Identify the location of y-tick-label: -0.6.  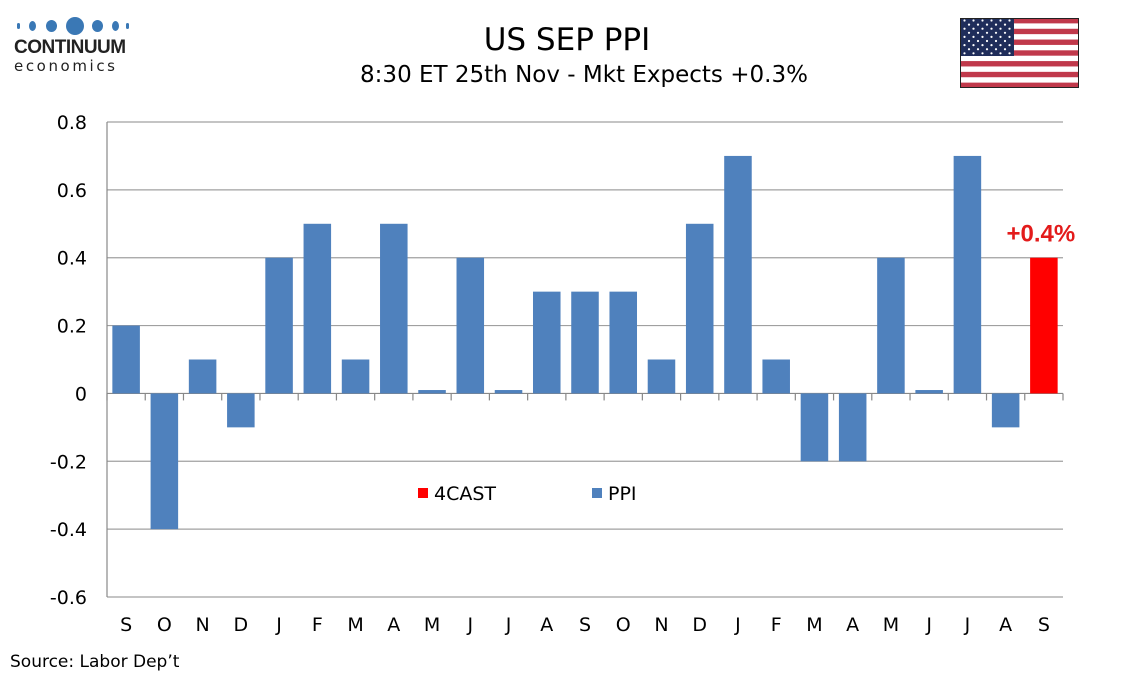
(68, 598).